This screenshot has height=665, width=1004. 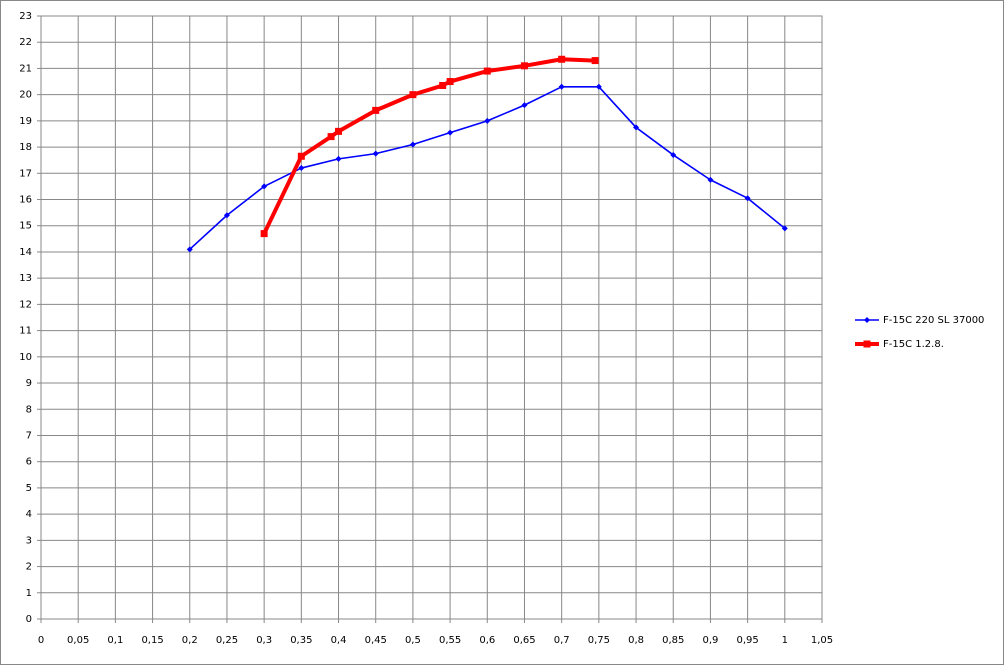 What do you see at coordinates (227, 640) in the screenshot?
I see `x-tick-label: 0,25` at bounding box center [227, 640].